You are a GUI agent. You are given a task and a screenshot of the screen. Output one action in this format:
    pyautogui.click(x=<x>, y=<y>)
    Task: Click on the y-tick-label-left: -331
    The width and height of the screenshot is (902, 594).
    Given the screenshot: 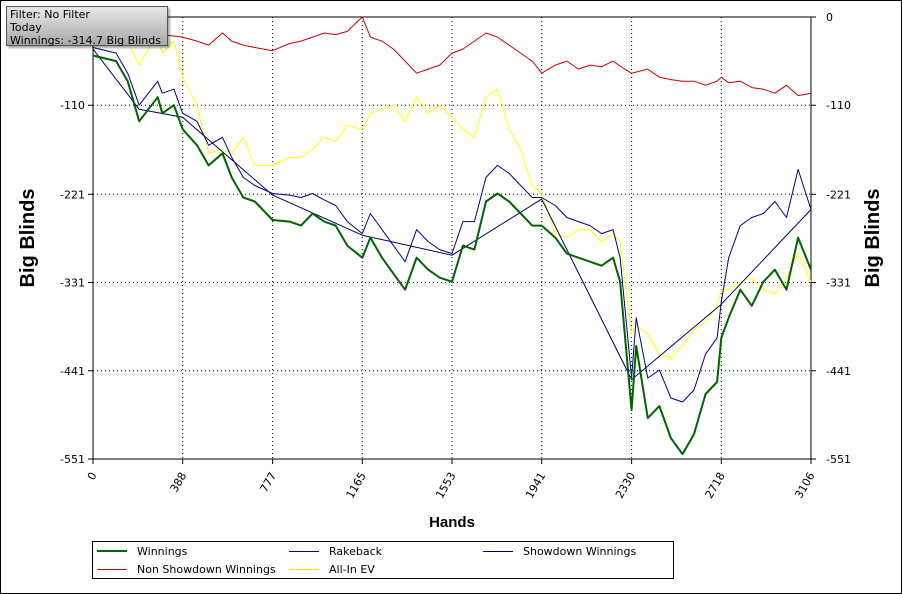 What is the action you would take?
    pyautogui.click(x=72, y=283)
    